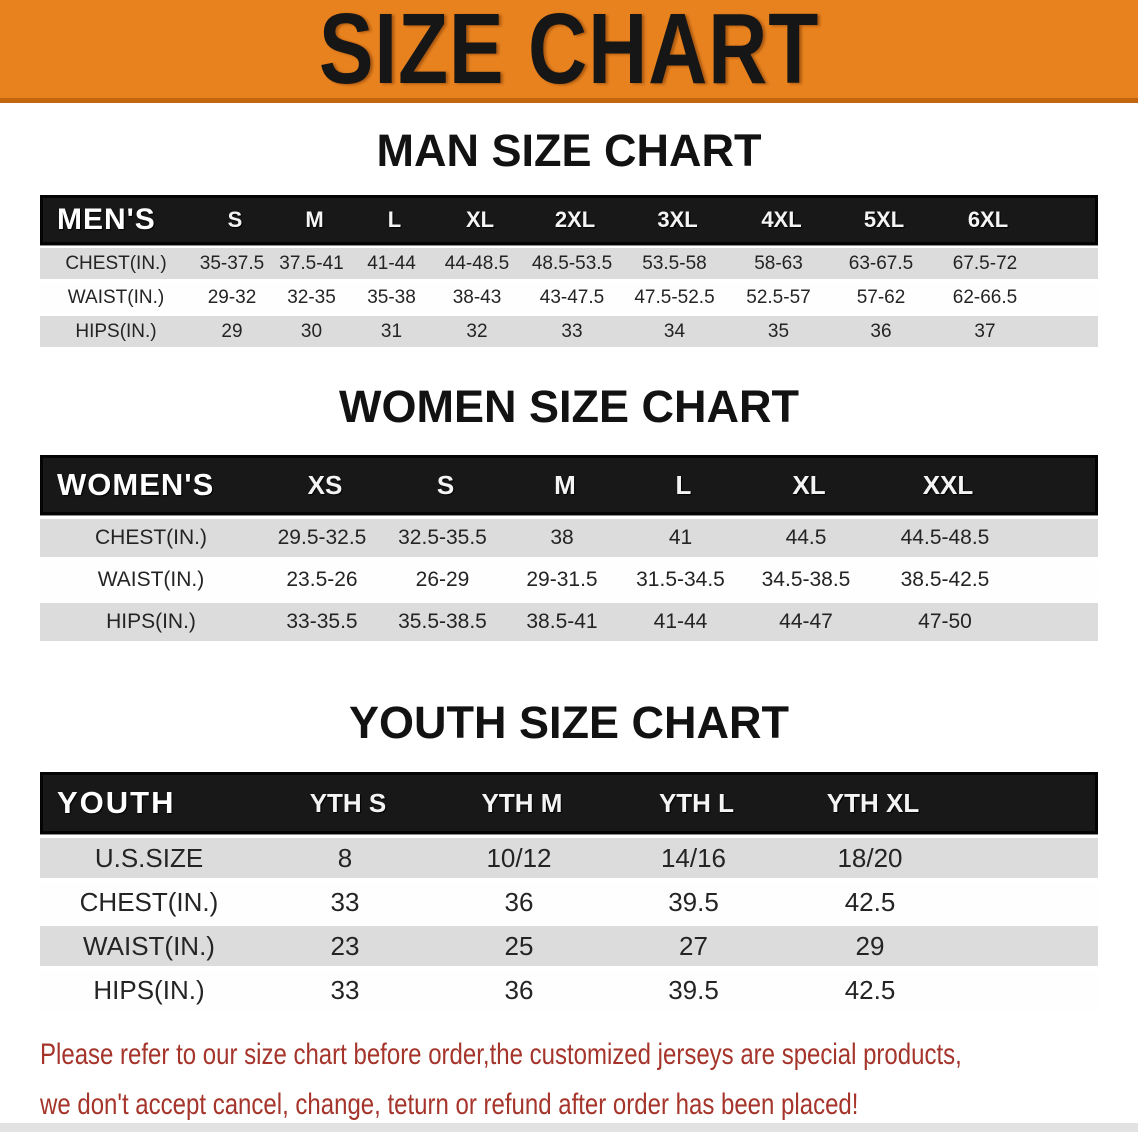 Image resolution: width=1138 pixels, height=1132 pixels. Describe the element at coordinates (884, 219) in the screenshot. I see `men-header-cell: 5XL` at that location.